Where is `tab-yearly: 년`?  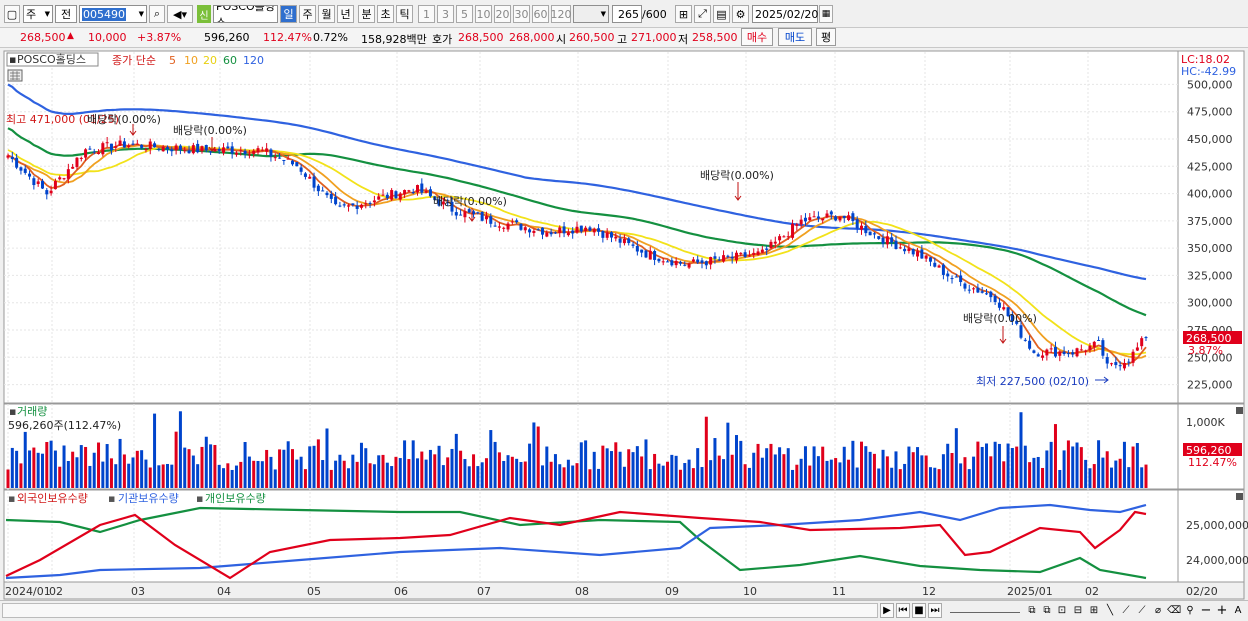
tab-yearly: 년 is located at coordinates (345, 14).